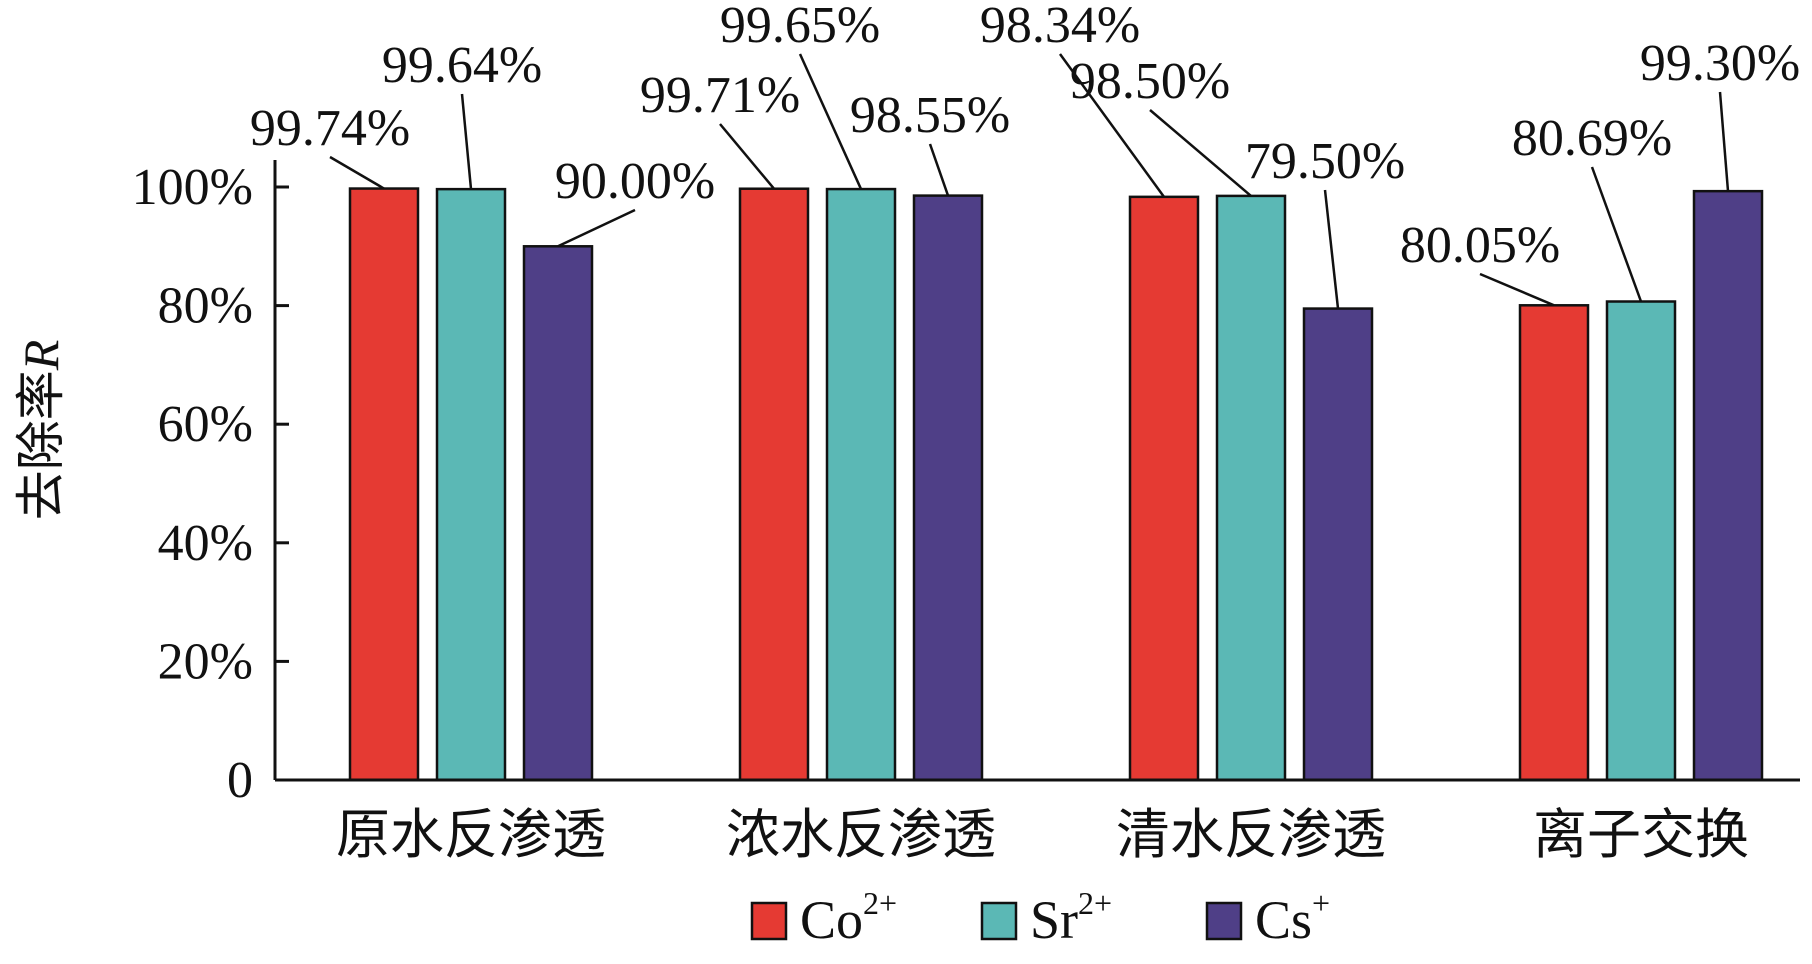  I want to click on x-category-label: 浓水反渗透, so click(861, 835).